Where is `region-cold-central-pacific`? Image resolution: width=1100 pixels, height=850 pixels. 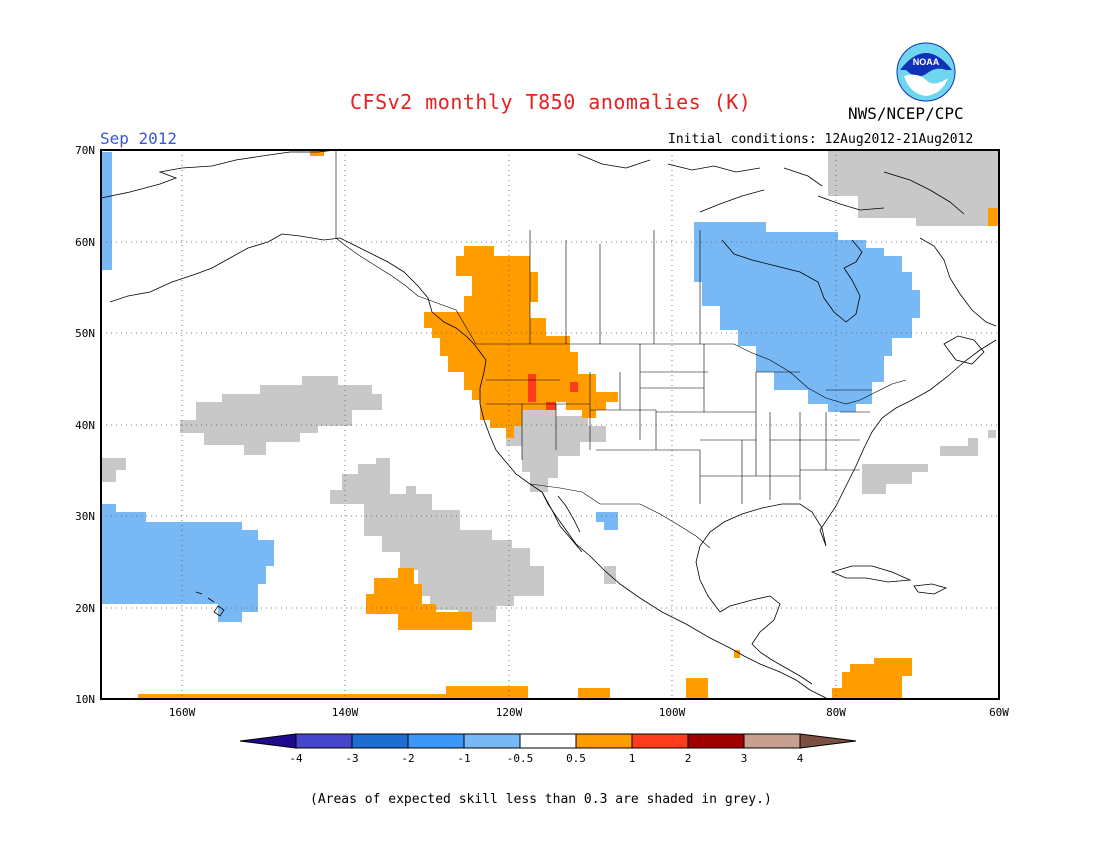
region-cold-central-pacific is located at coordinates (187, 563).